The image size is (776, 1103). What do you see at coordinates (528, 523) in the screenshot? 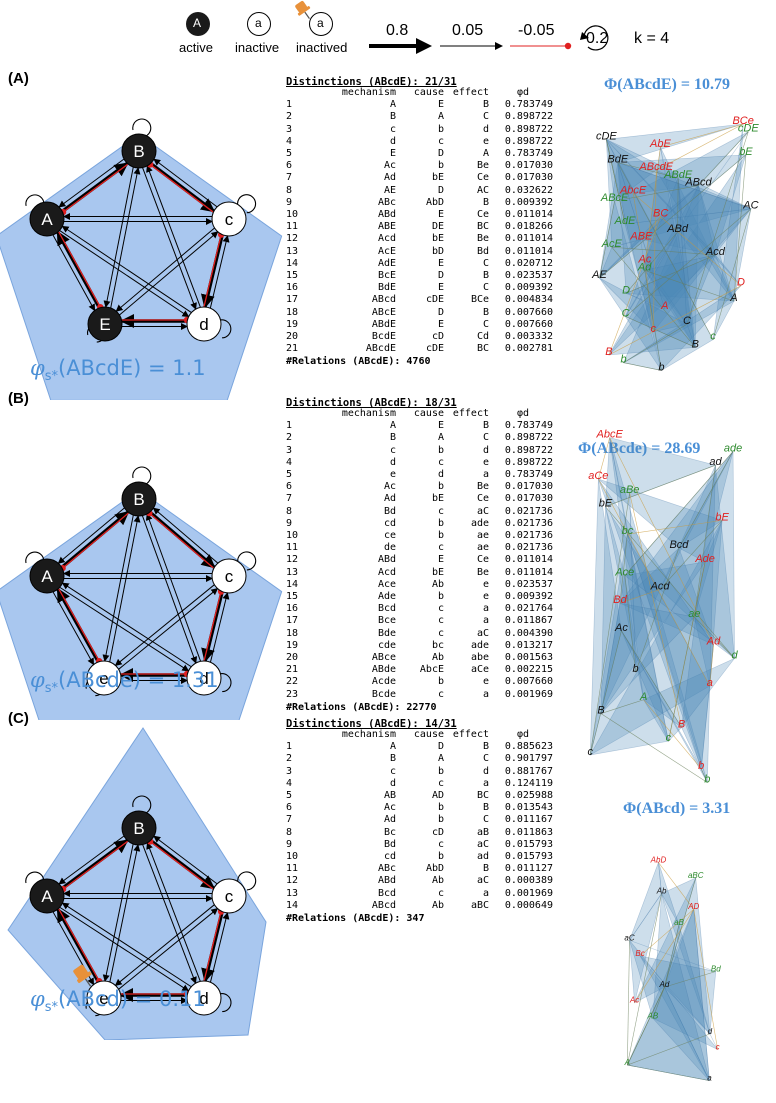
I see `row-phi: 0.021736` at bounding box center [528, 523].